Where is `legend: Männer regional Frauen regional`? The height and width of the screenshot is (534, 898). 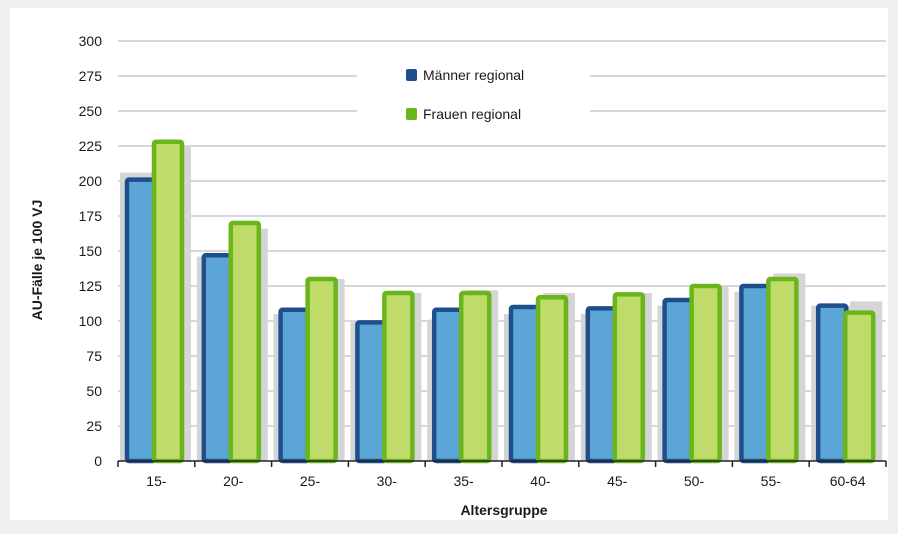
legend: Männer regional Frauen regional is located at coordinates (473, 92).